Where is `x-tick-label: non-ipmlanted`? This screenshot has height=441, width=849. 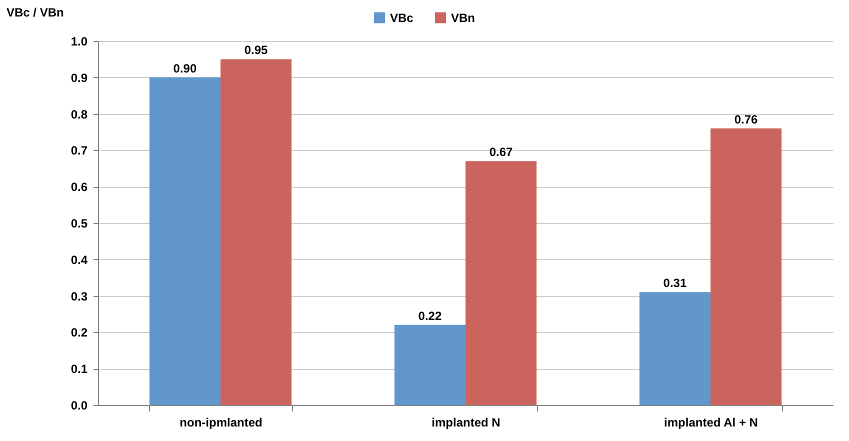 x-tick-label: non-ipmlanted is located at coordinates (221, 423).